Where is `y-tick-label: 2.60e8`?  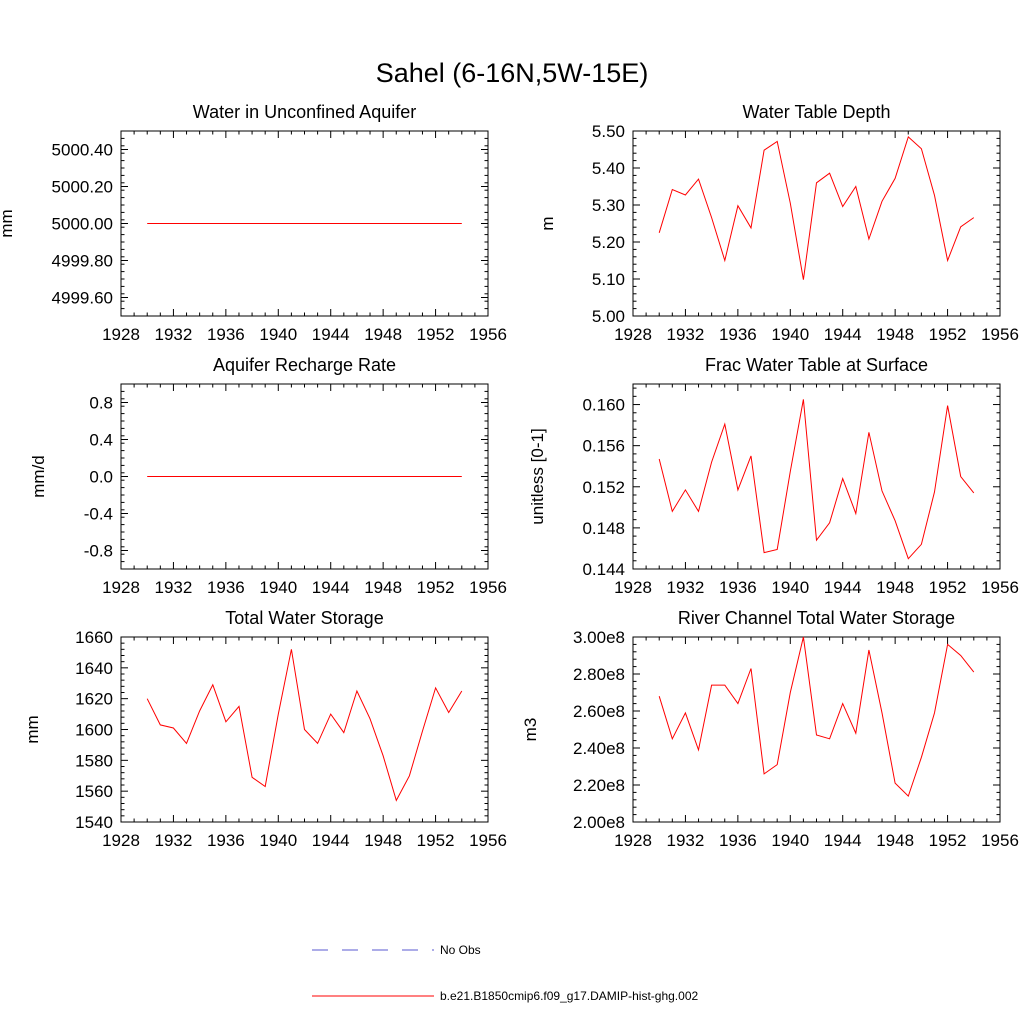
y-tick-label: 2.60e8 is located at coordinates (599, 711).